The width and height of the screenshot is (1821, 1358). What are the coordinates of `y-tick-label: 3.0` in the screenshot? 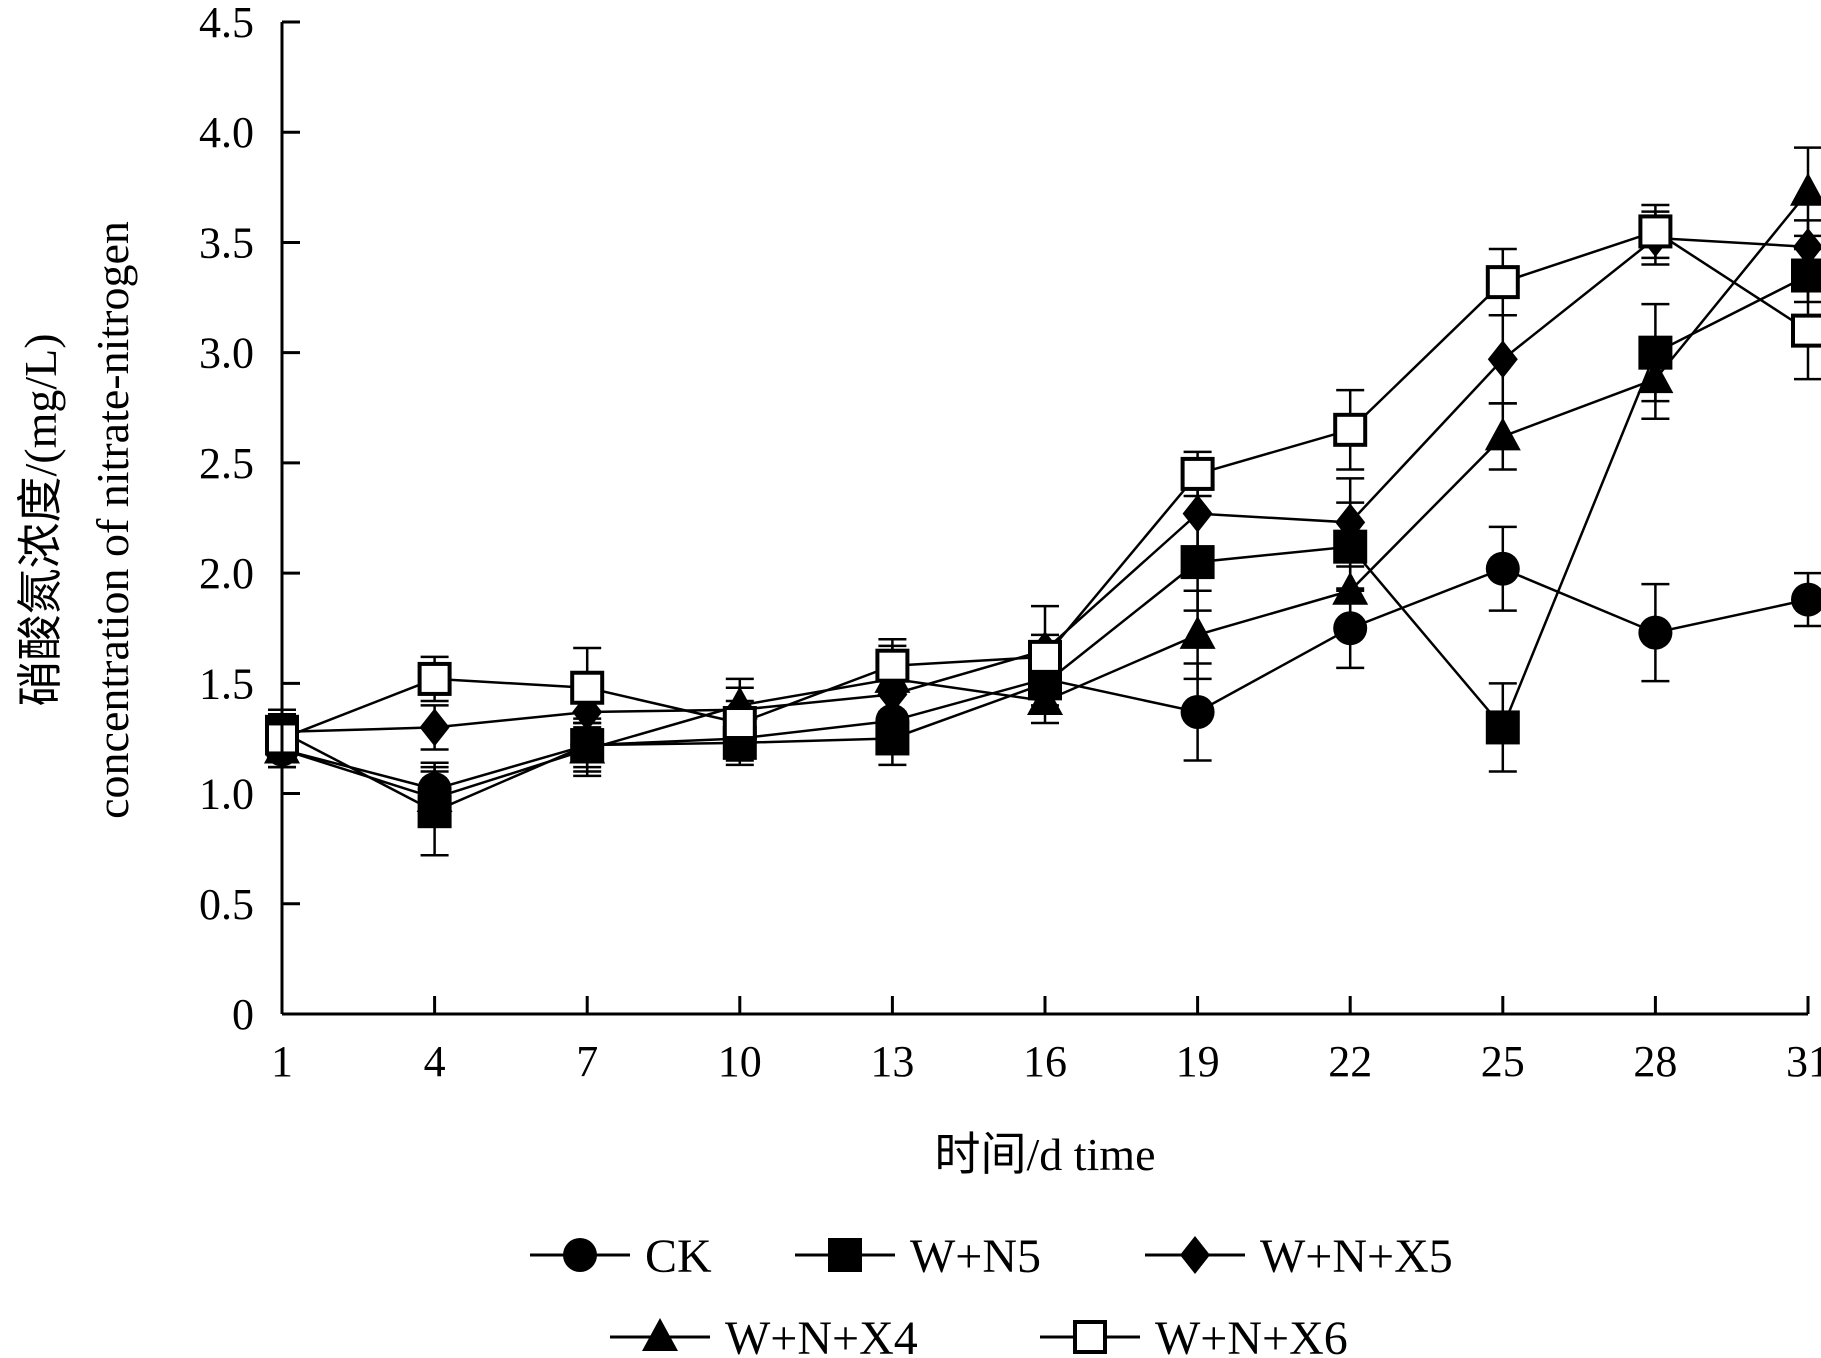 It's located at (226, 353).